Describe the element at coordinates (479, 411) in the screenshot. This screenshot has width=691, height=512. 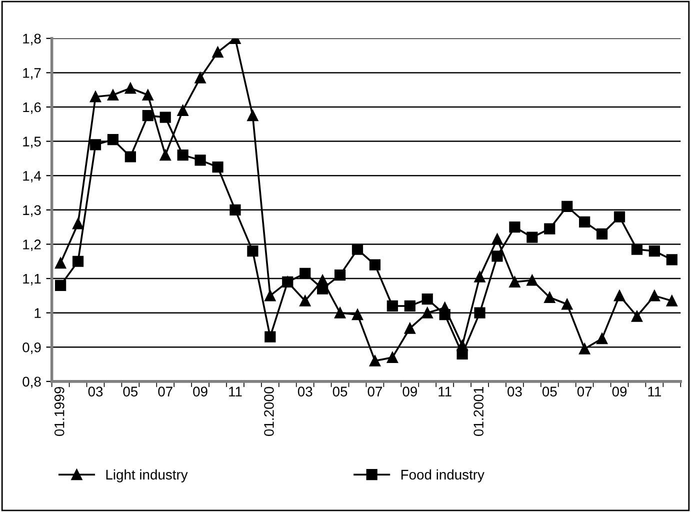
I see `x-tick-label: 01.2001` at that location.